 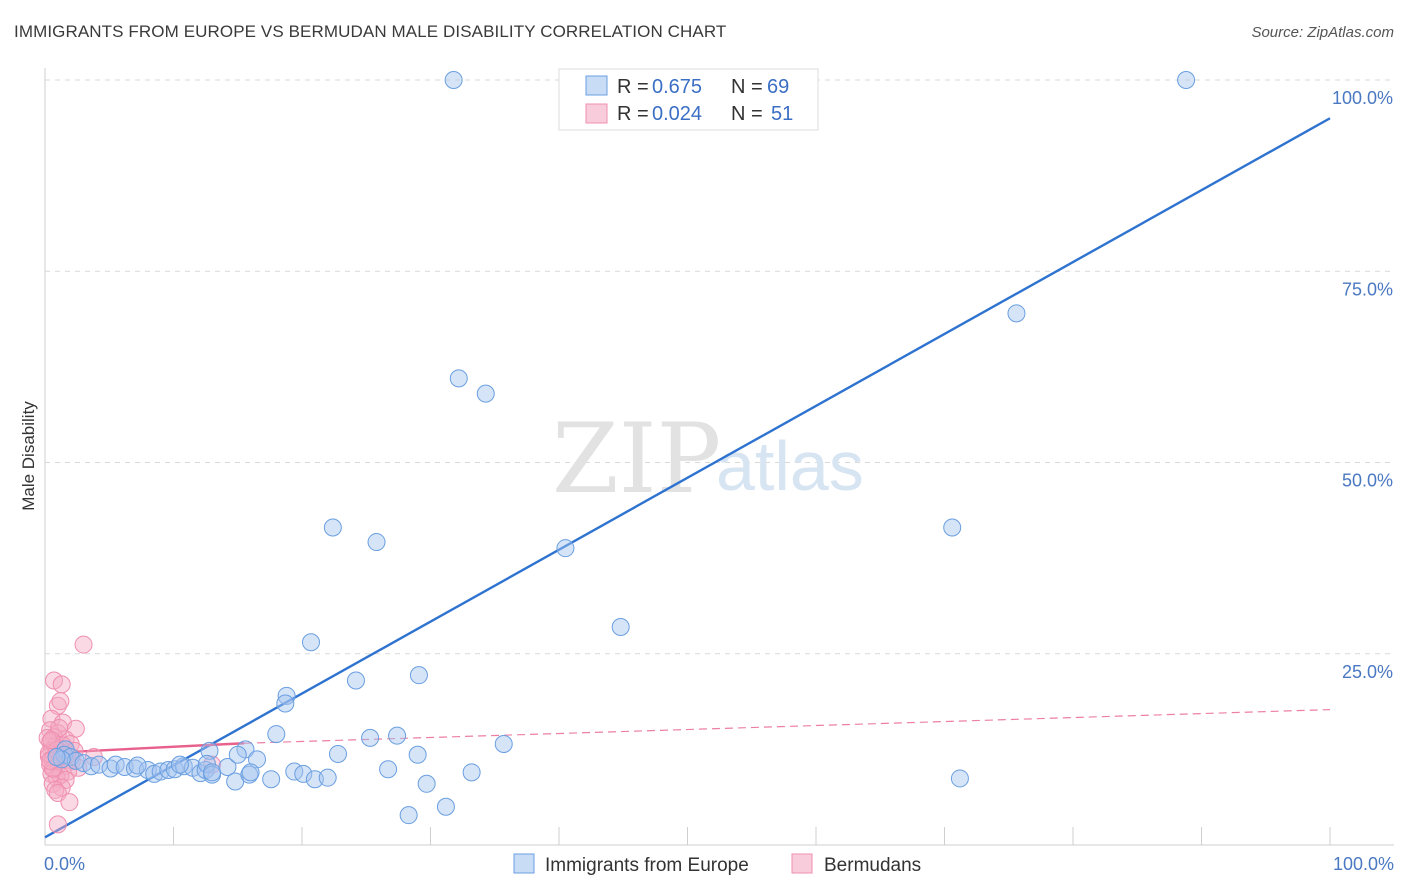 I want to click on legend-r-label-bermudans: R =, so click(x=633, y=114).